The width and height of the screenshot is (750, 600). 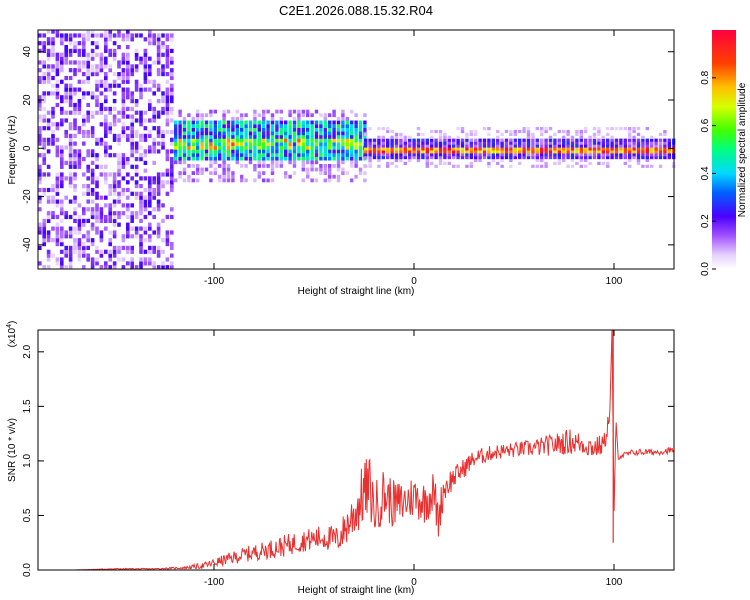 I want to click on colorbar-label: Normalized spectral amplitude, so click(x=742, y=149).